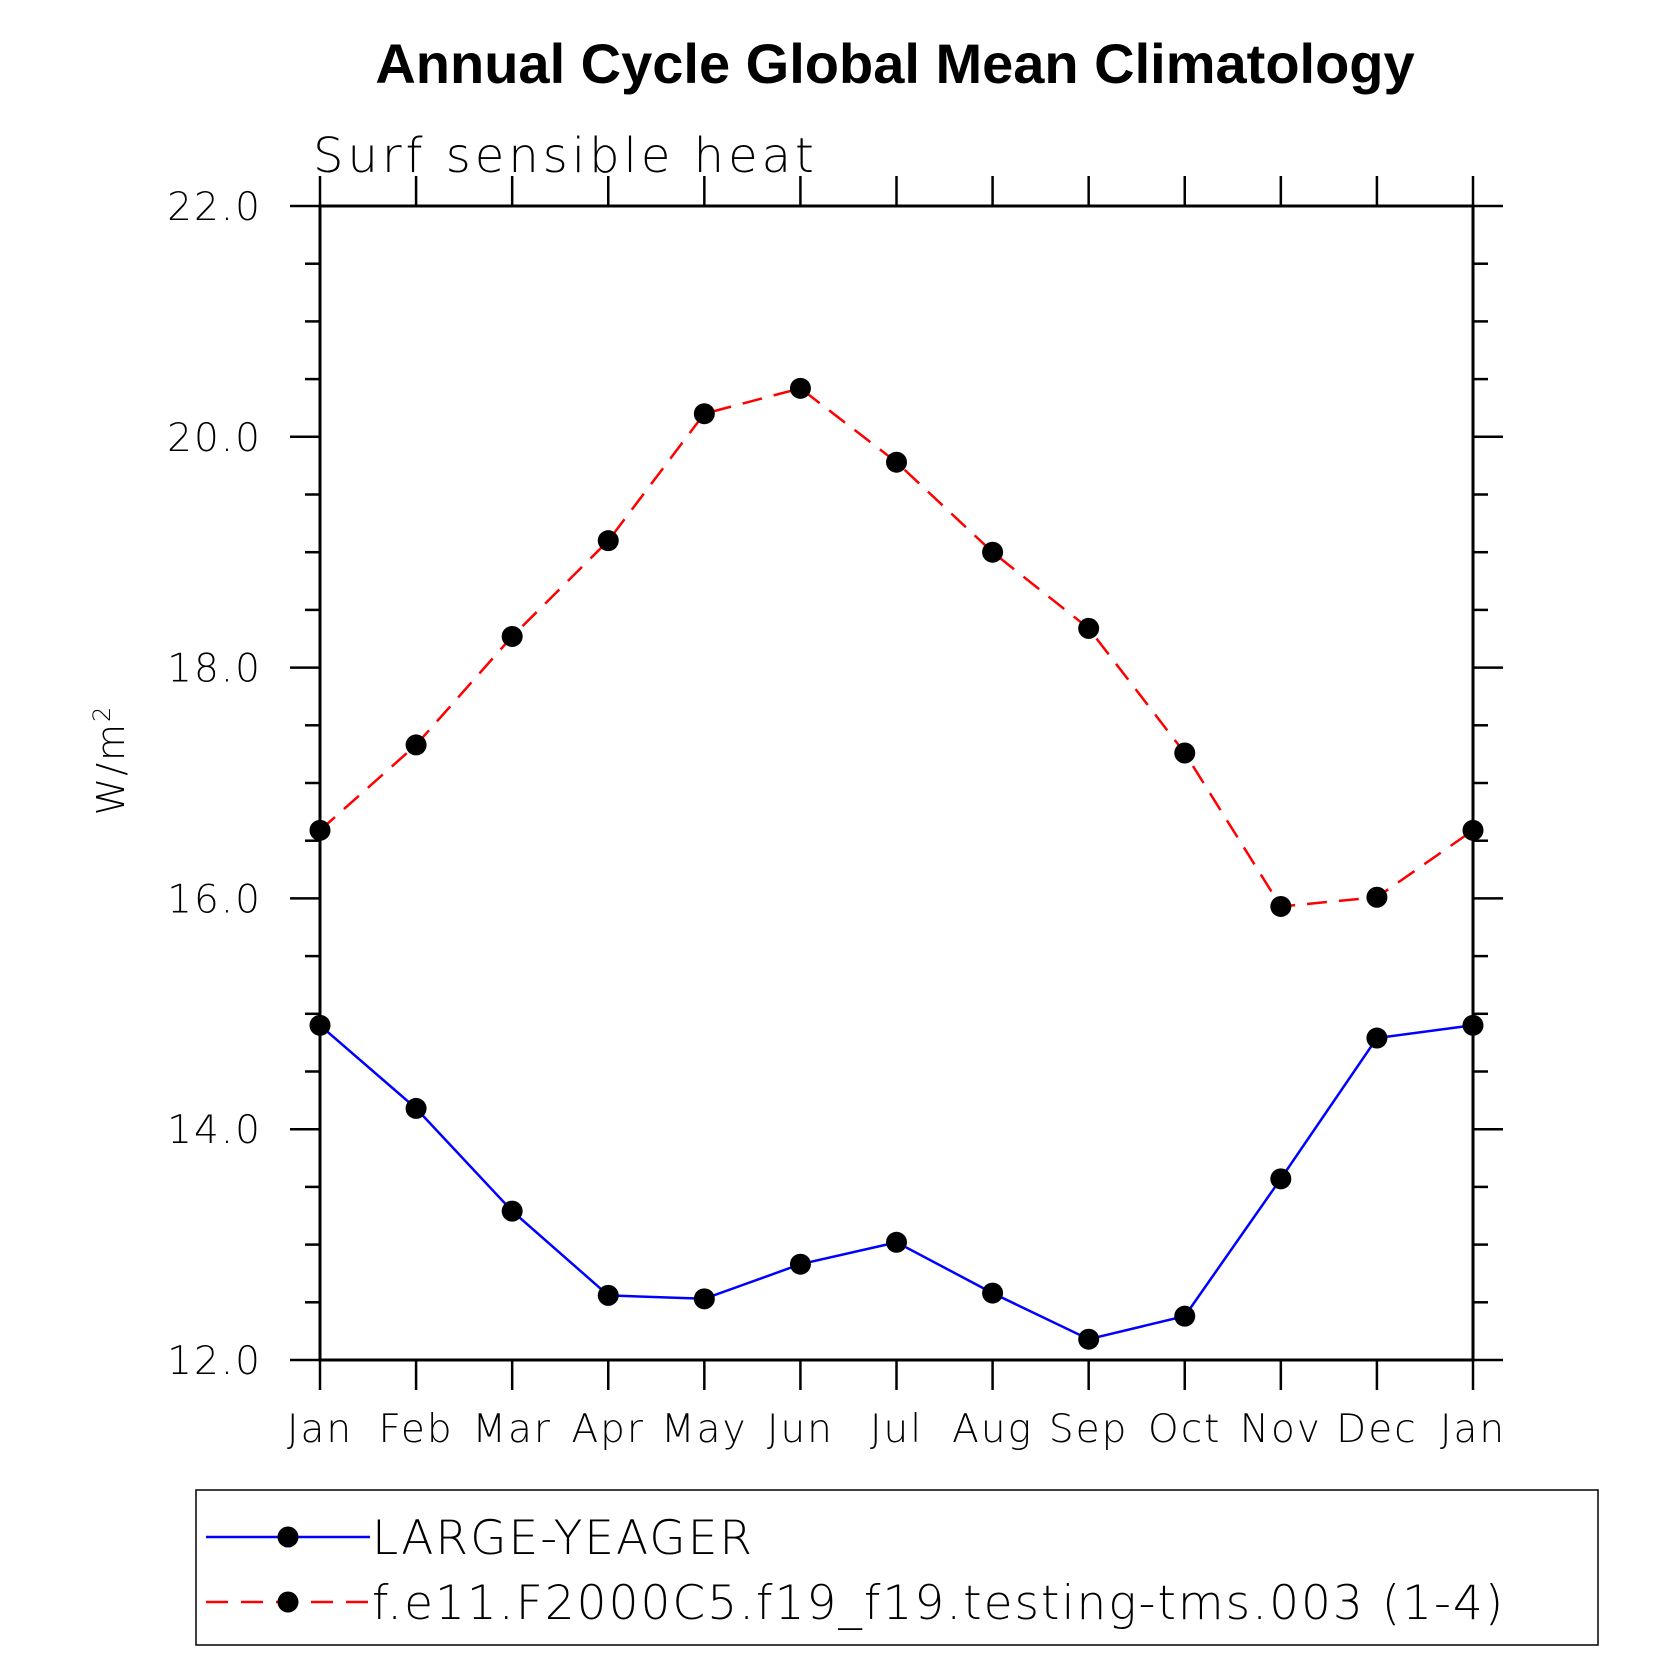 This screenshot has height=1675, width=1675. I want to click on x-tick-label: Nov, so click(1281, 1429).